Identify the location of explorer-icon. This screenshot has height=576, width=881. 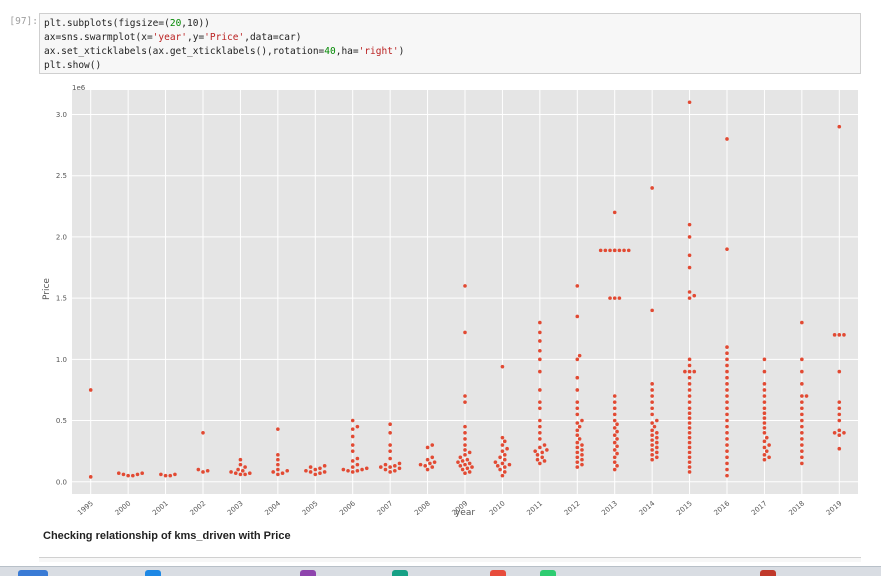
(33, 573).